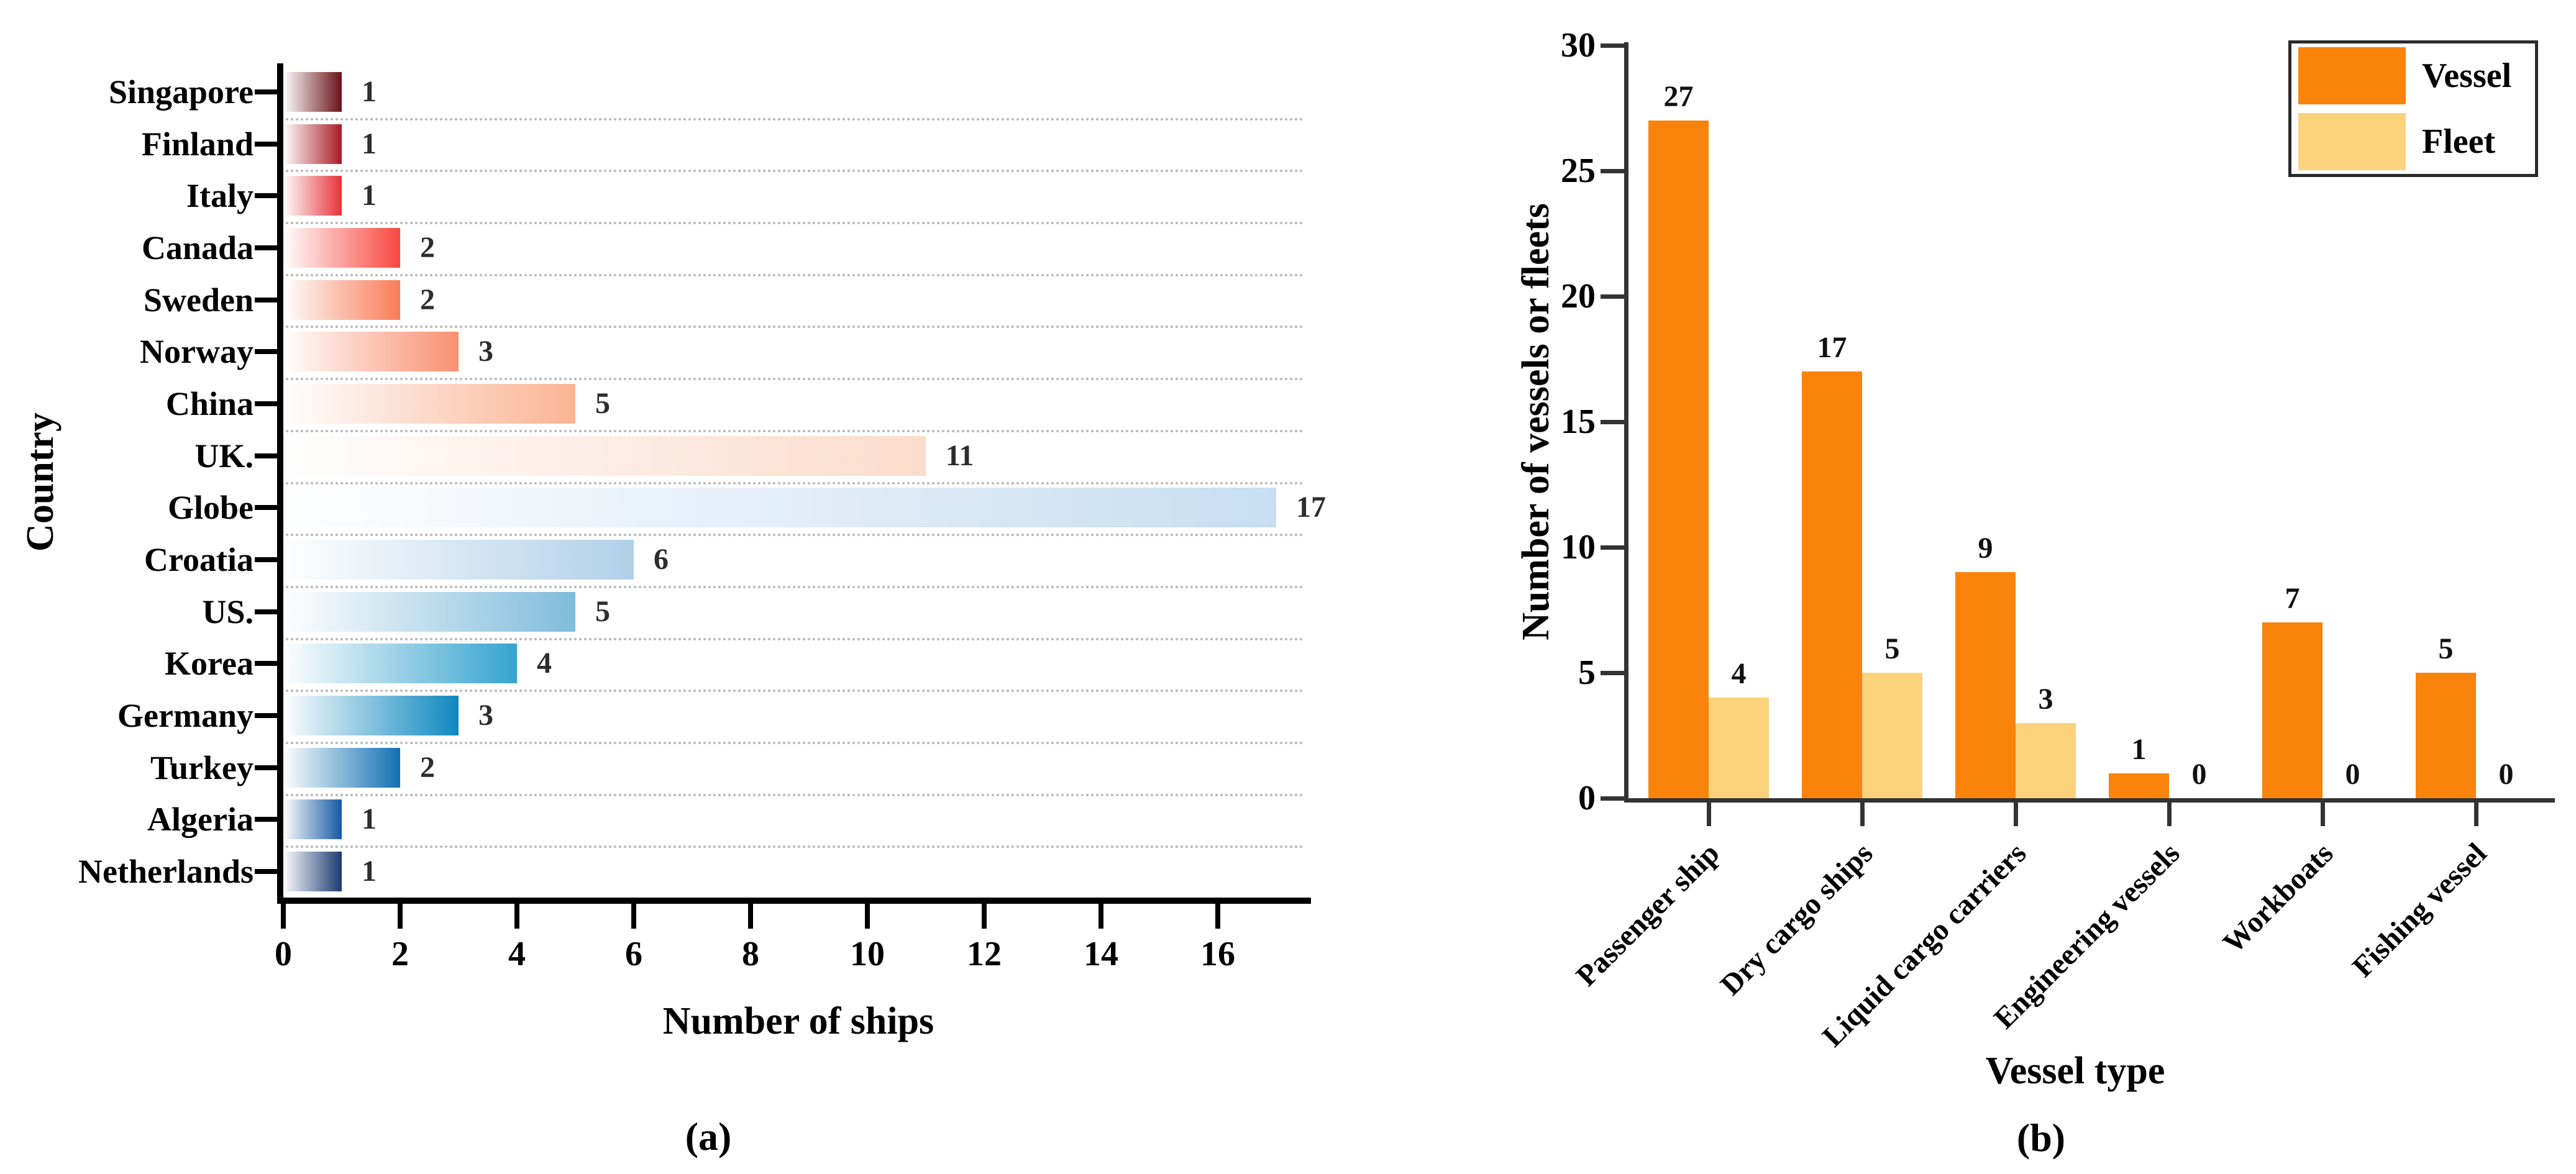 Image resolution: width=2576 pixels, height=1174 pixels. Describe the element at coordinates (341, 300) in the screenshot. I see `bar-sweden` at that location.